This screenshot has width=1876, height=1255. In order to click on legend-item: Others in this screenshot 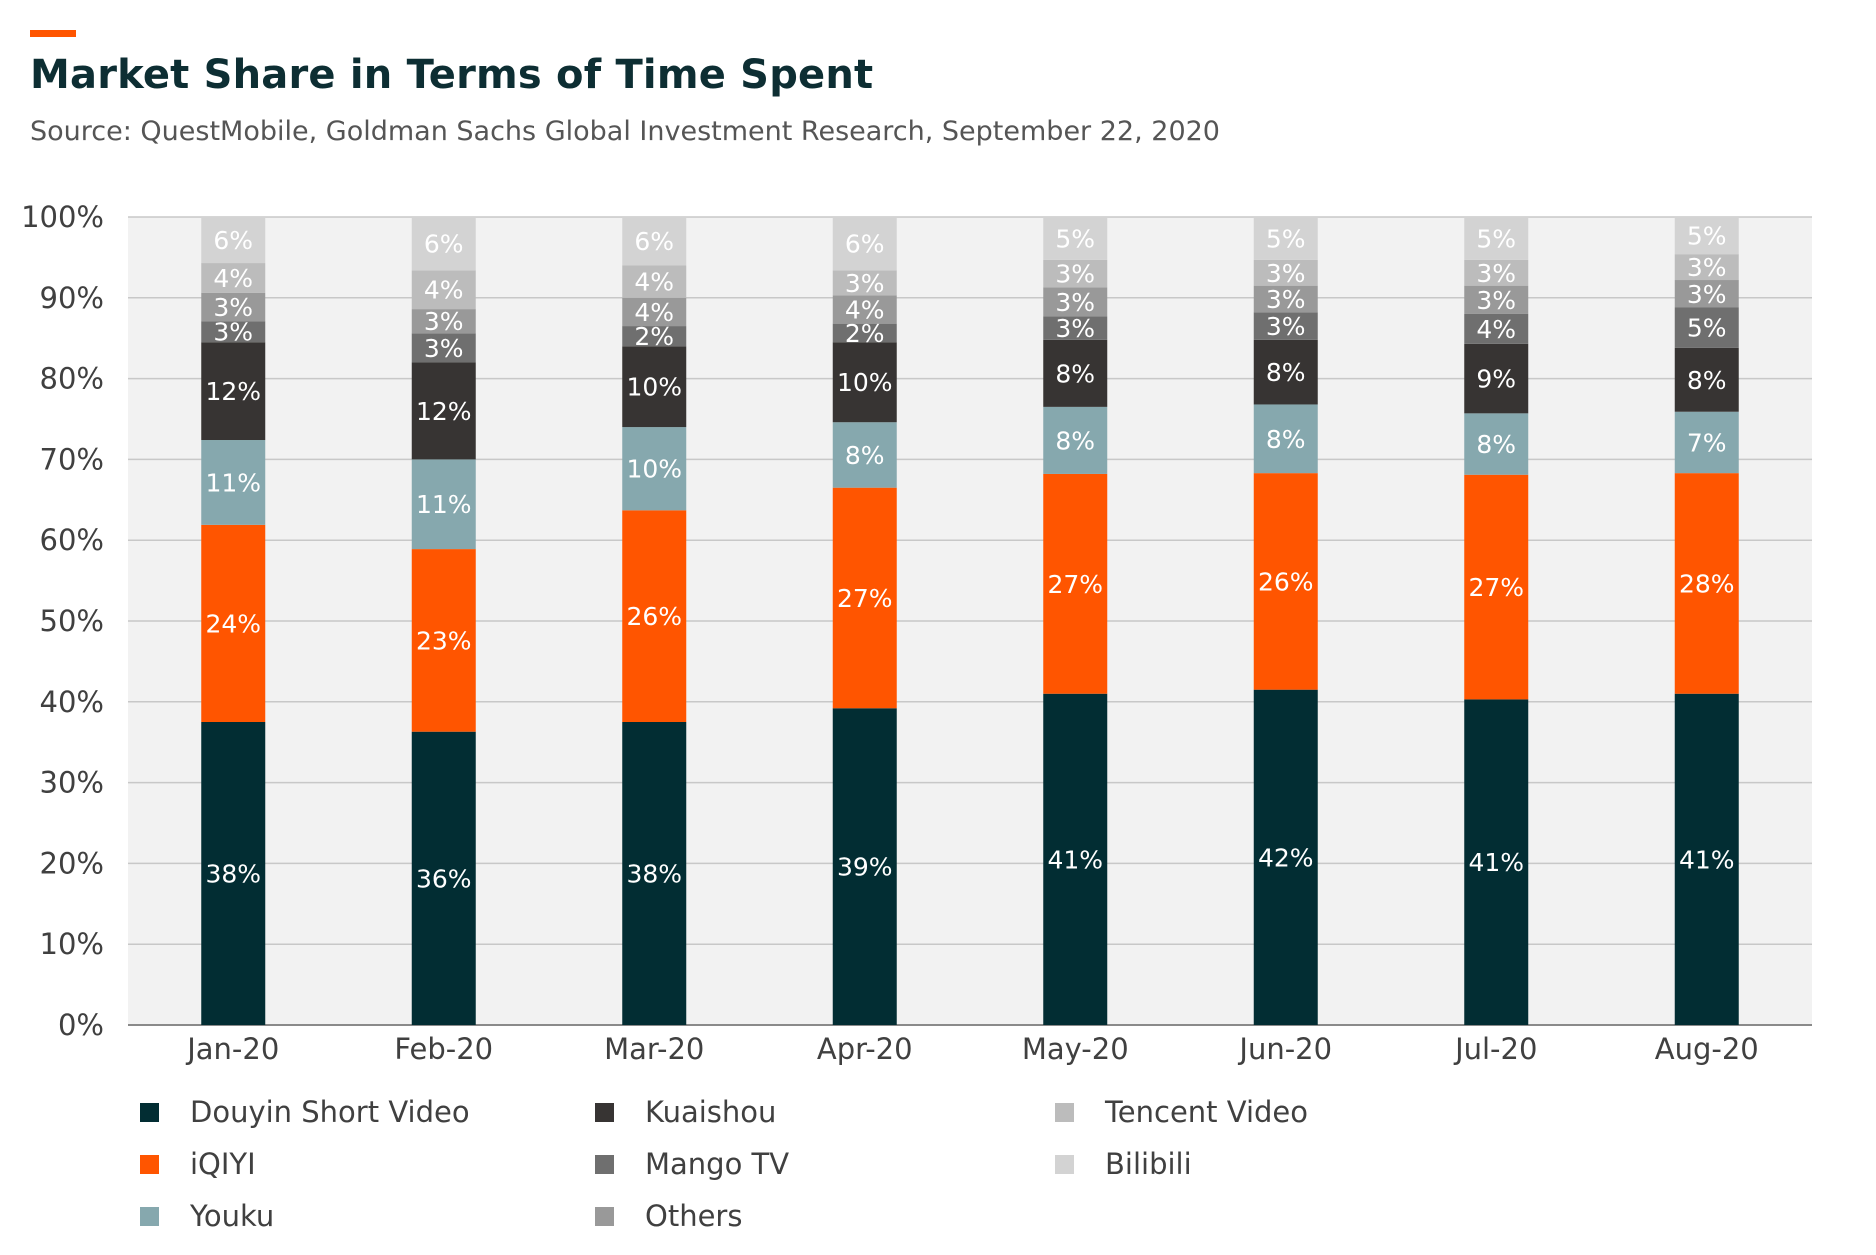, I will do `click(668, 1216)`.